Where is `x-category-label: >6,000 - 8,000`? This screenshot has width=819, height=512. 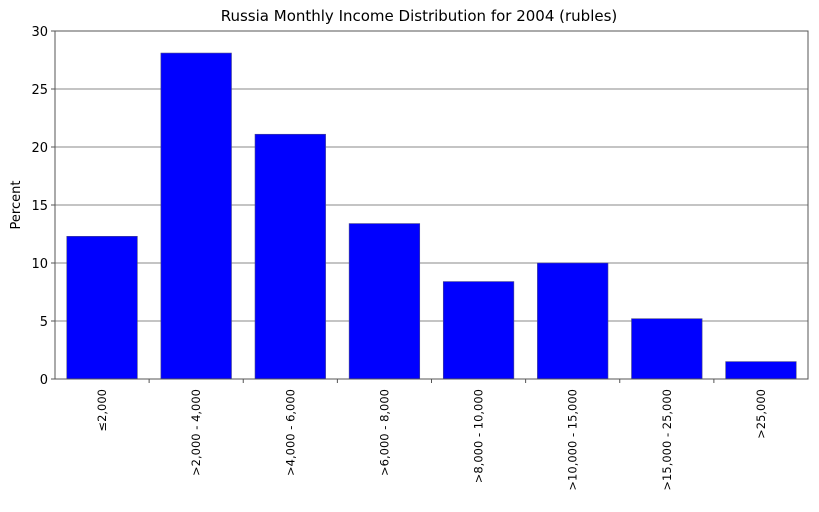
x-category-label: >6,000 - 8,000 is located at coordinates (384, 432).